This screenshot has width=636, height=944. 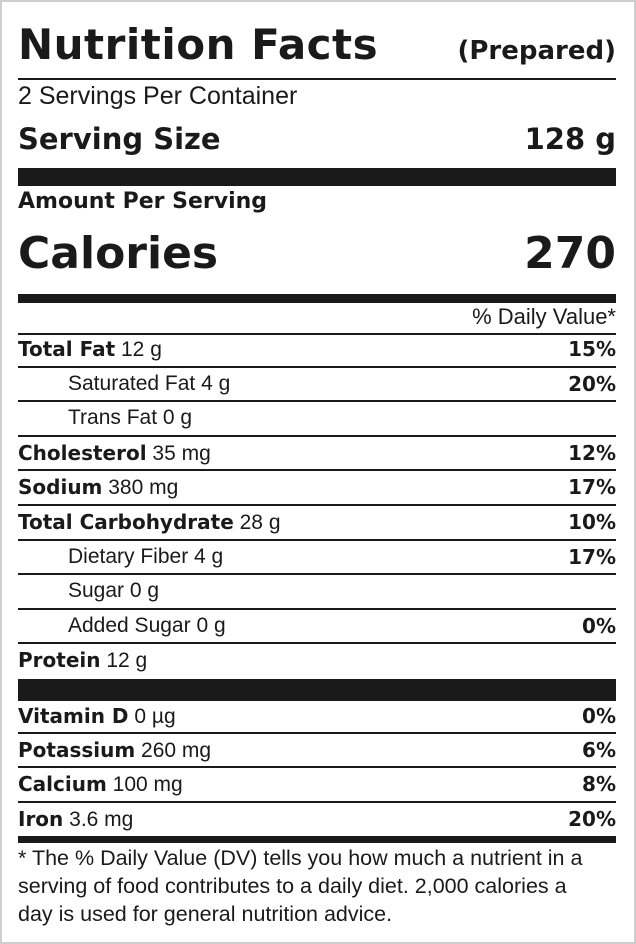 I want to click on nutrient-name-amount: Total Fat 12 g, so click(x=90, y=349).